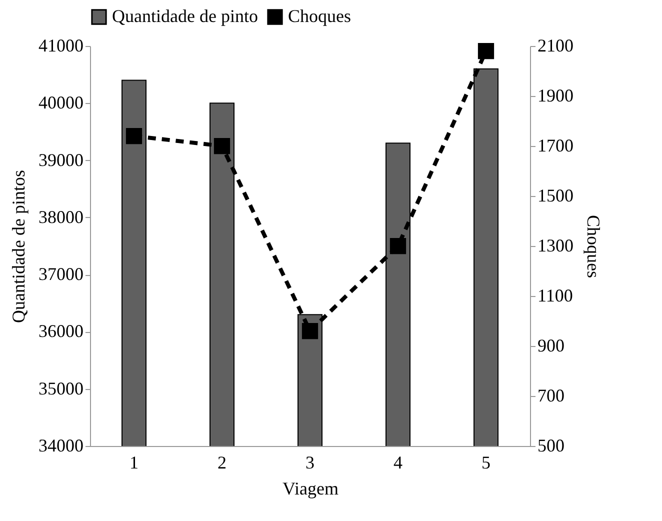 The width and height of the screenshot is (662, 521). What do you see at coordinates (555, 296) in the screenshot?
I see `y2-tick-label: 1100` at bounding box center [555, 296].